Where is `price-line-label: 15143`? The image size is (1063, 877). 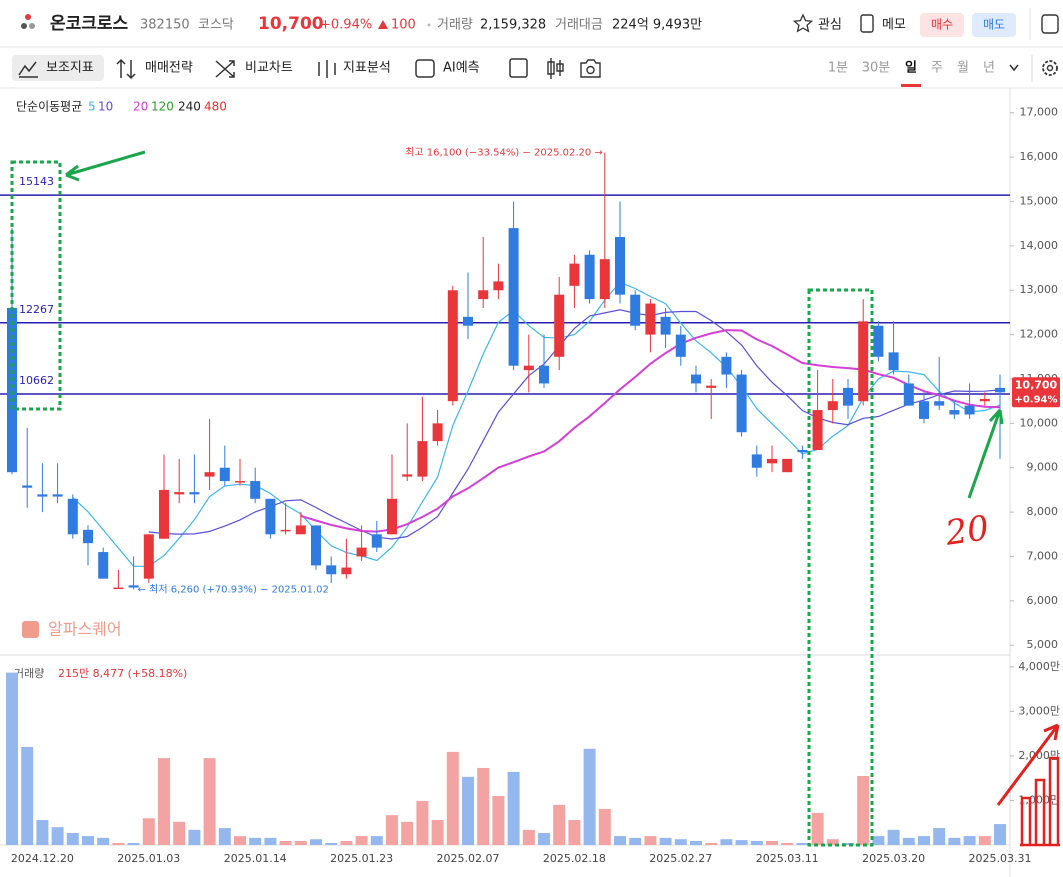
price-line-label: 15143 is located at coordinates (36, 181).